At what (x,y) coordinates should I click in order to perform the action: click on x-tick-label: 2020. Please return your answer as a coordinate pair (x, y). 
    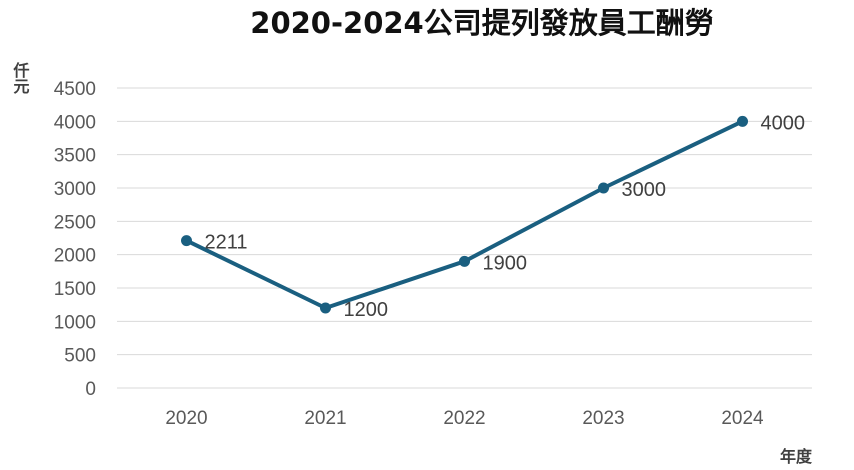
    Looking at the image, I should click on (186, 418).